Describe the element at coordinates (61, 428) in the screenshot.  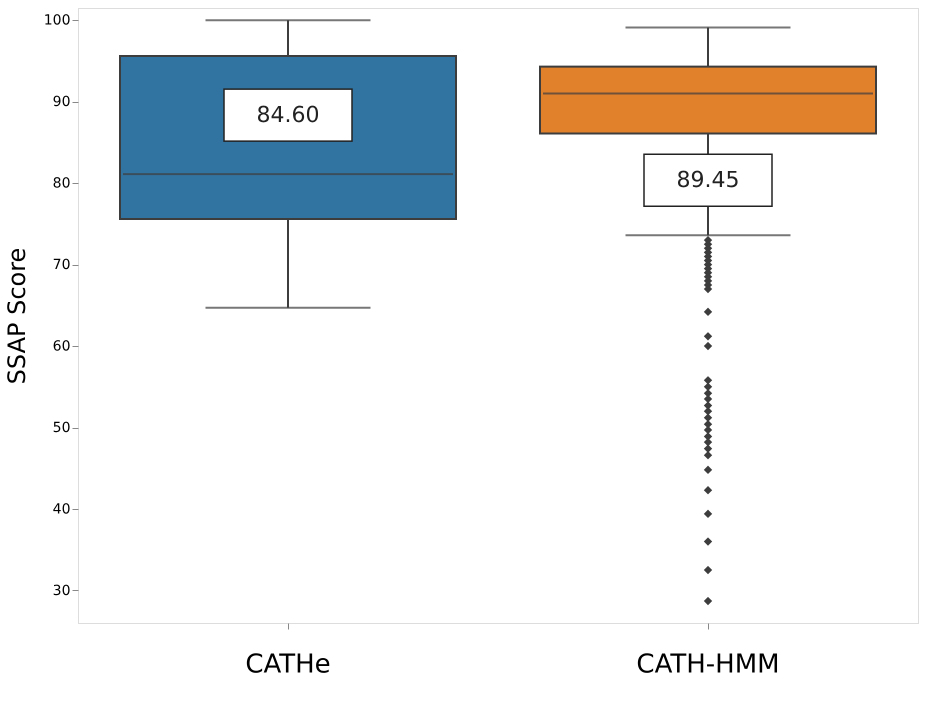
I see `y-tick-label: 50` at that location.